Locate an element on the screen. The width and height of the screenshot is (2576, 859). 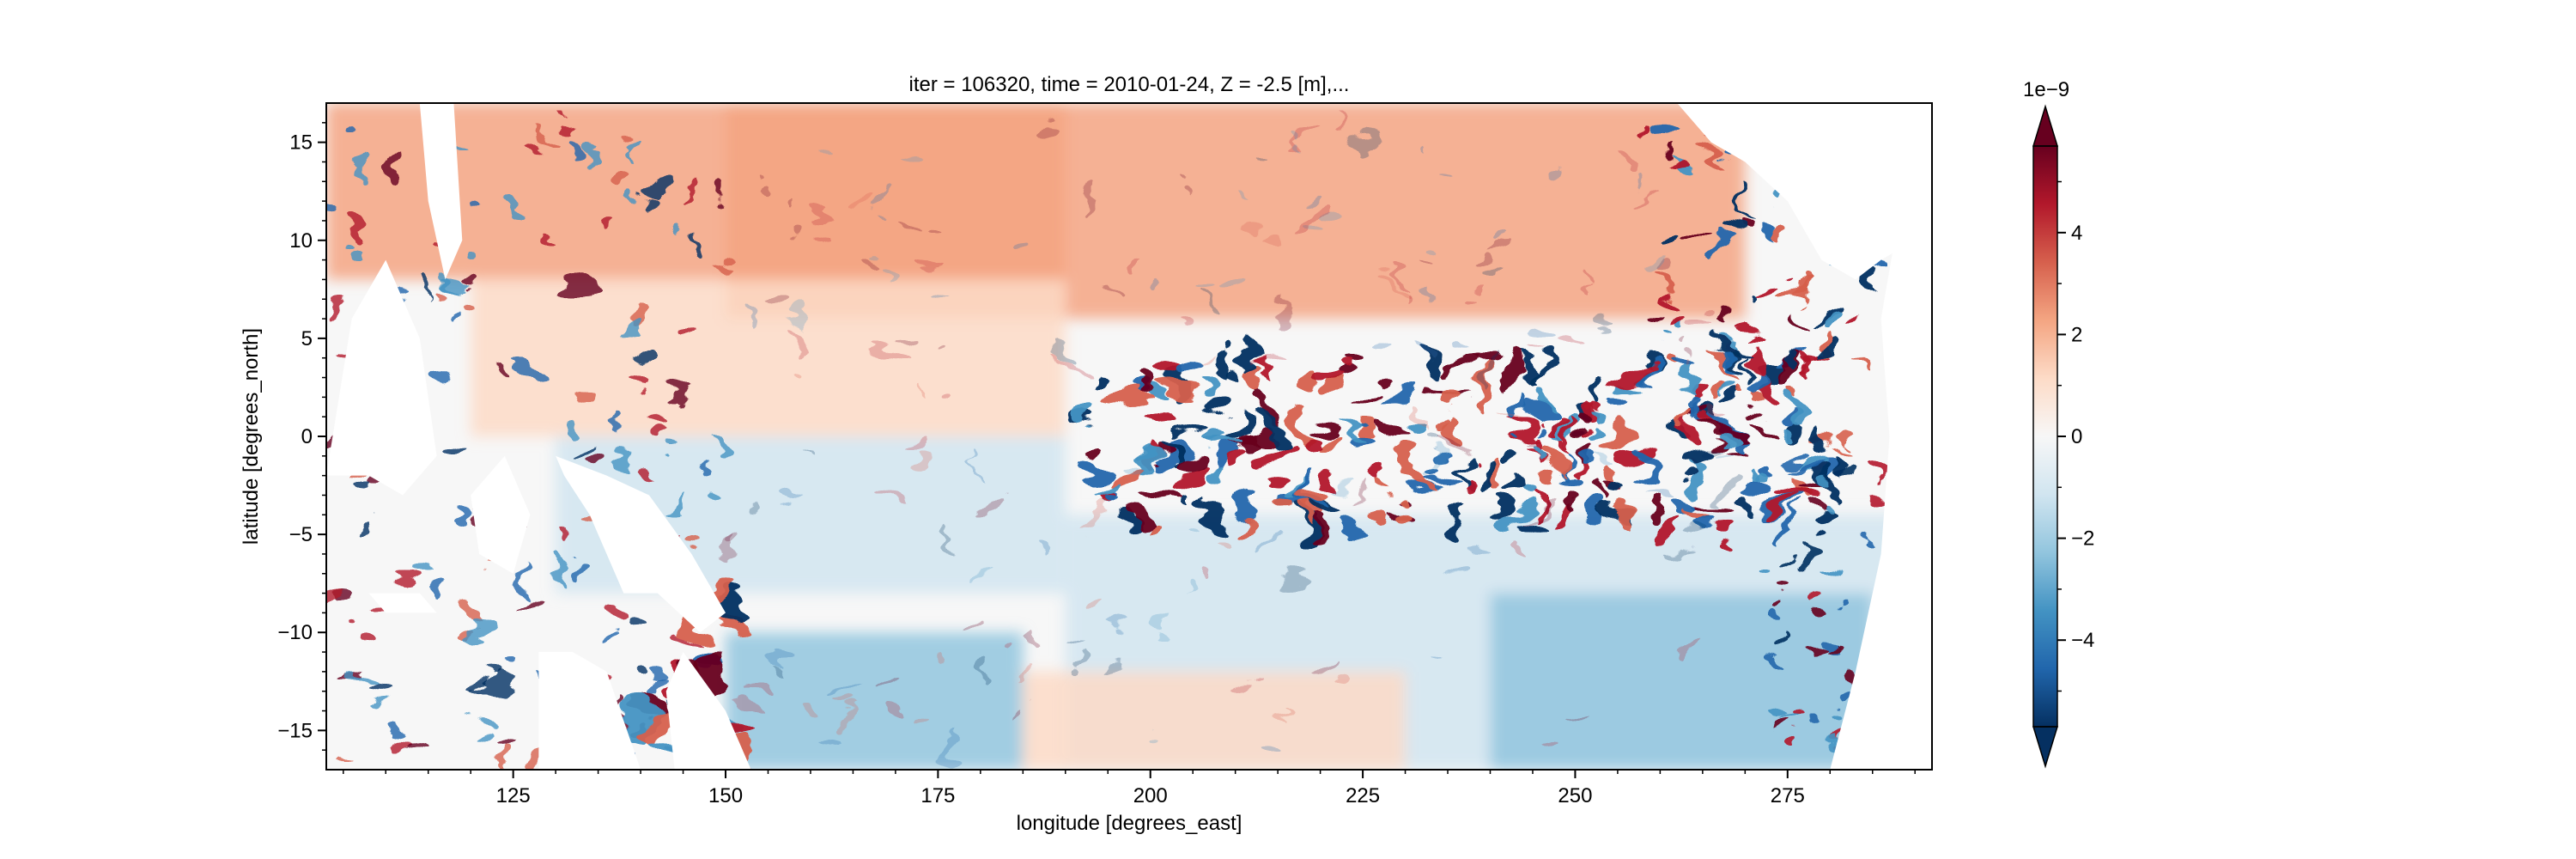
y-tick-label: −10 is located at coordinates (295, 633).